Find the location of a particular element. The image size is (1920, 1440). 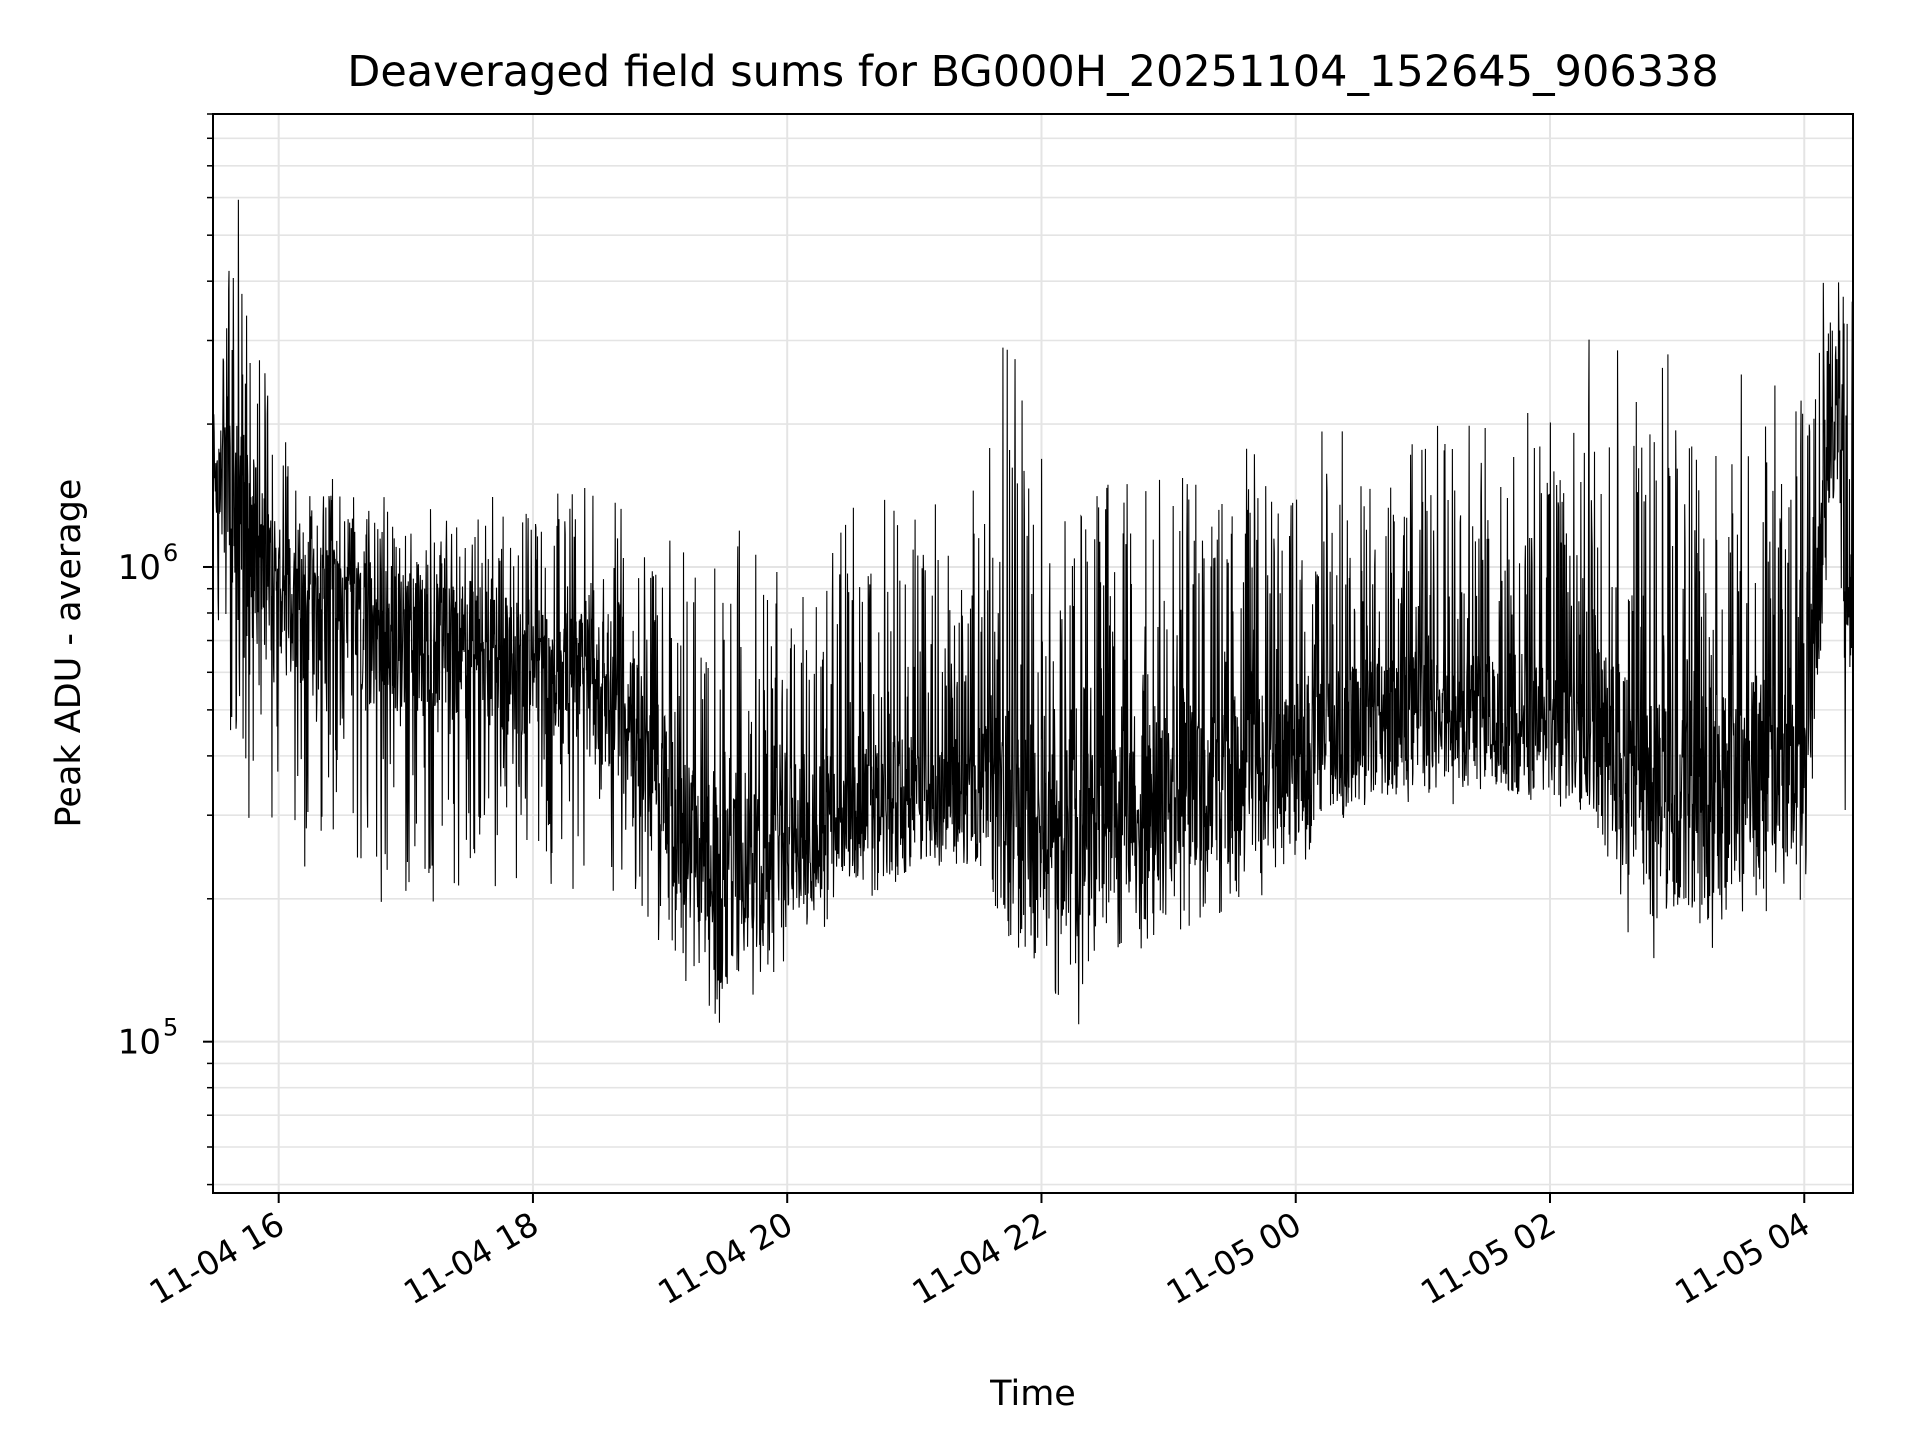

y-tick-label-exp: 6 is located at coordinates (170, 553).